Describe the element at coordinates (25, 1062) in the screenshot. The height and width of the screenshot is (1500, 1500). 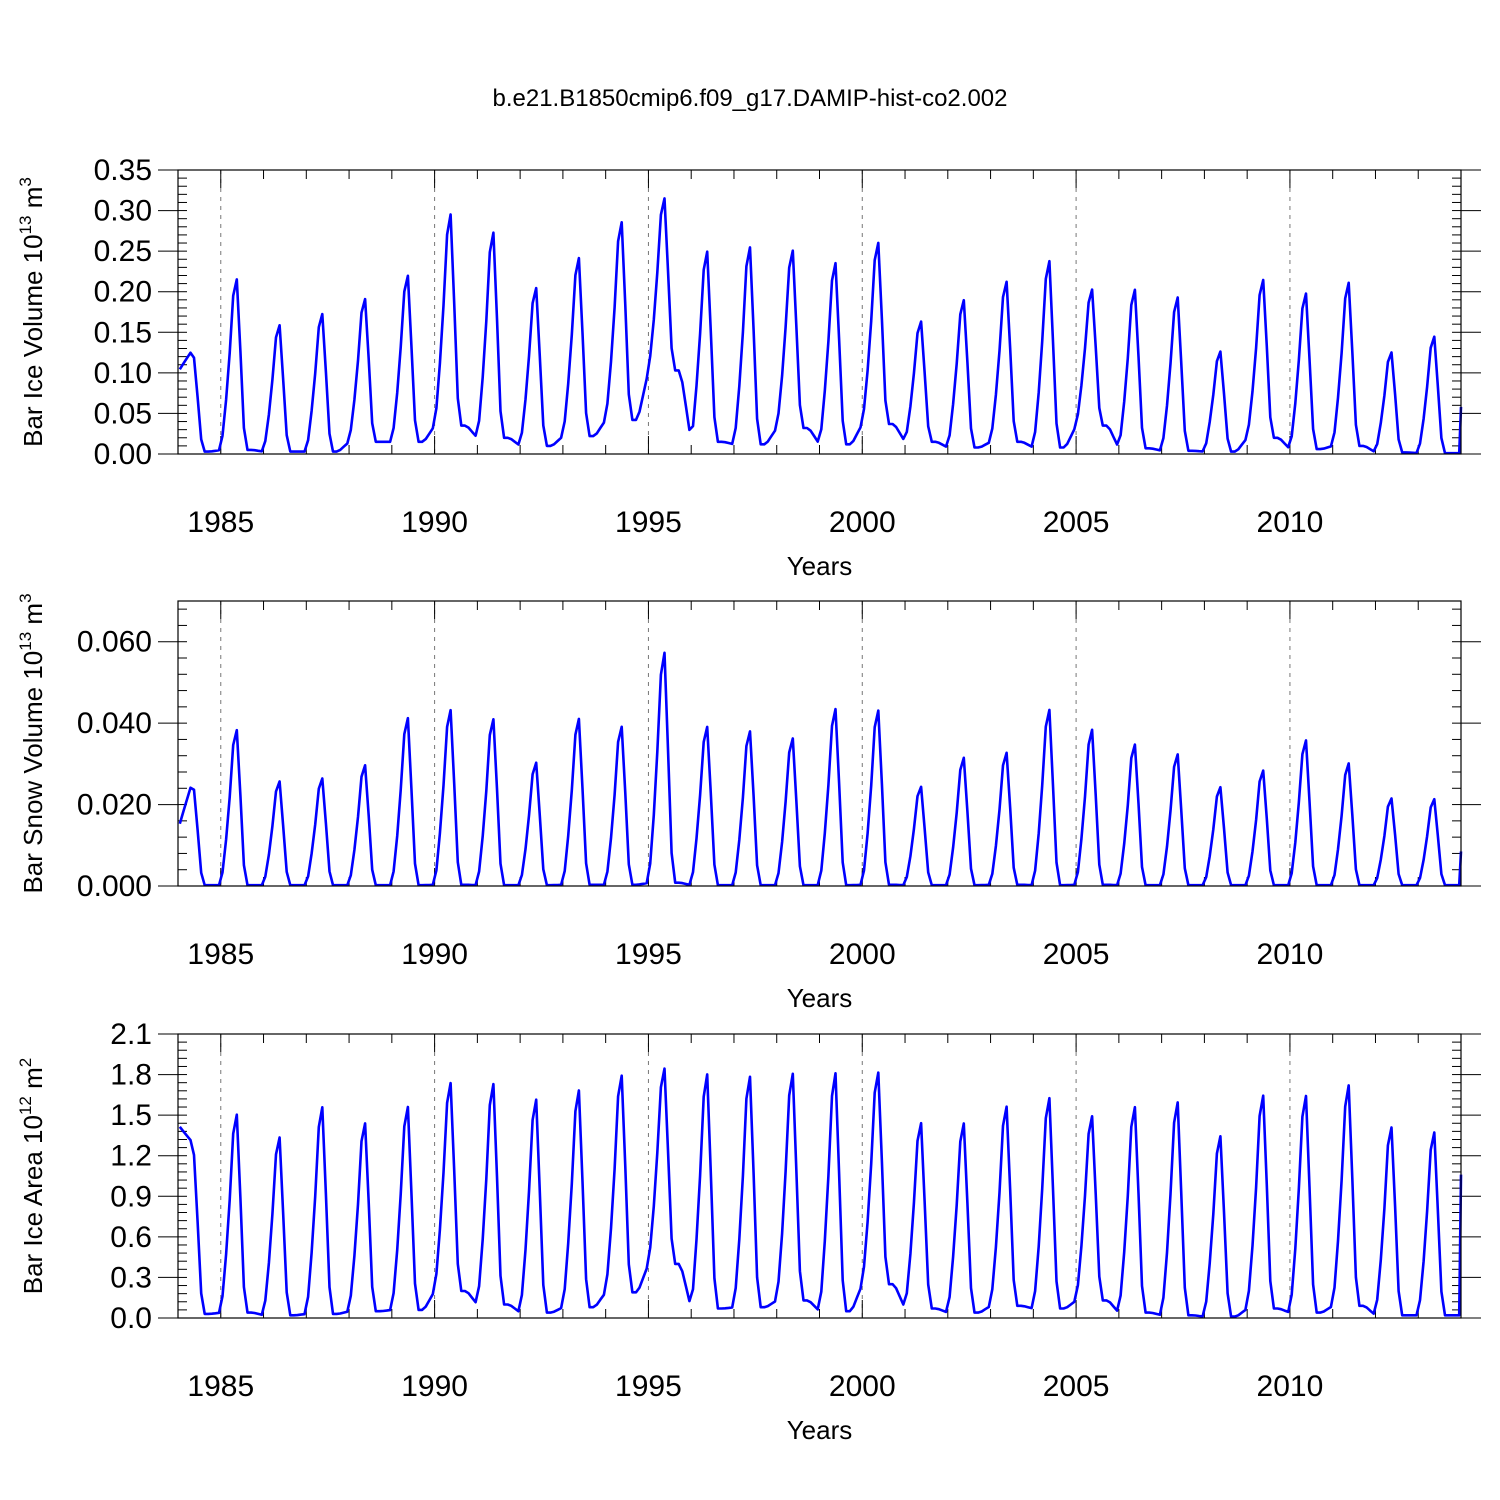
I see `y-axis-label-ylabel-unit-exp: 2` at that location.